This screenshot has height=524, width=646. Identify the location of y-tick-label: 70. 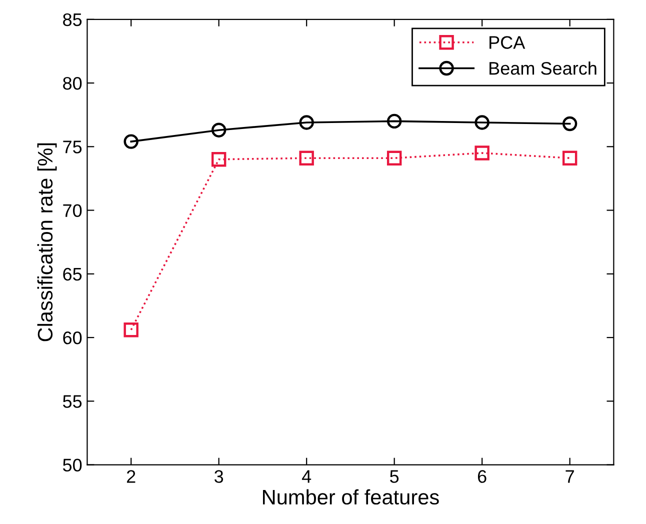
(72, 210).